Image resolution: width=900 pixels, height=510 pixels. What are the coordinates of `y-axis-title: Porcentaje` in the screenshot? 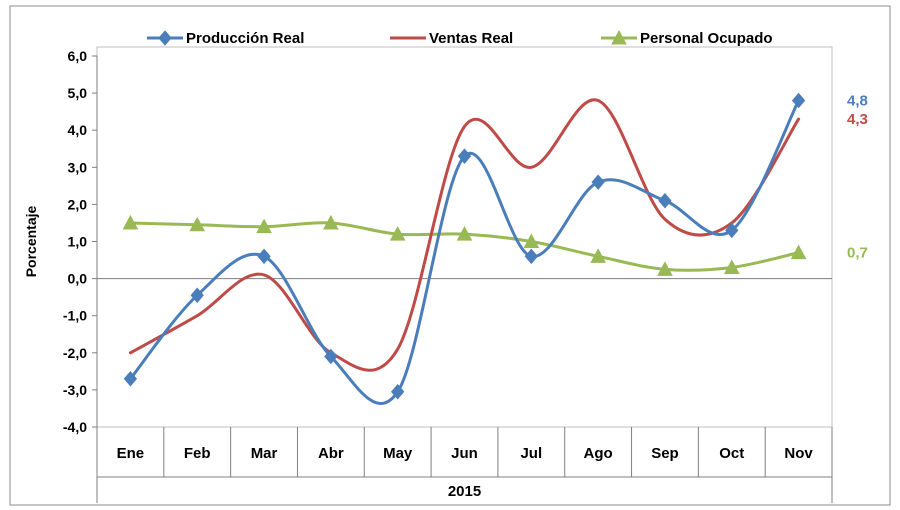 It's located at (31, 241).